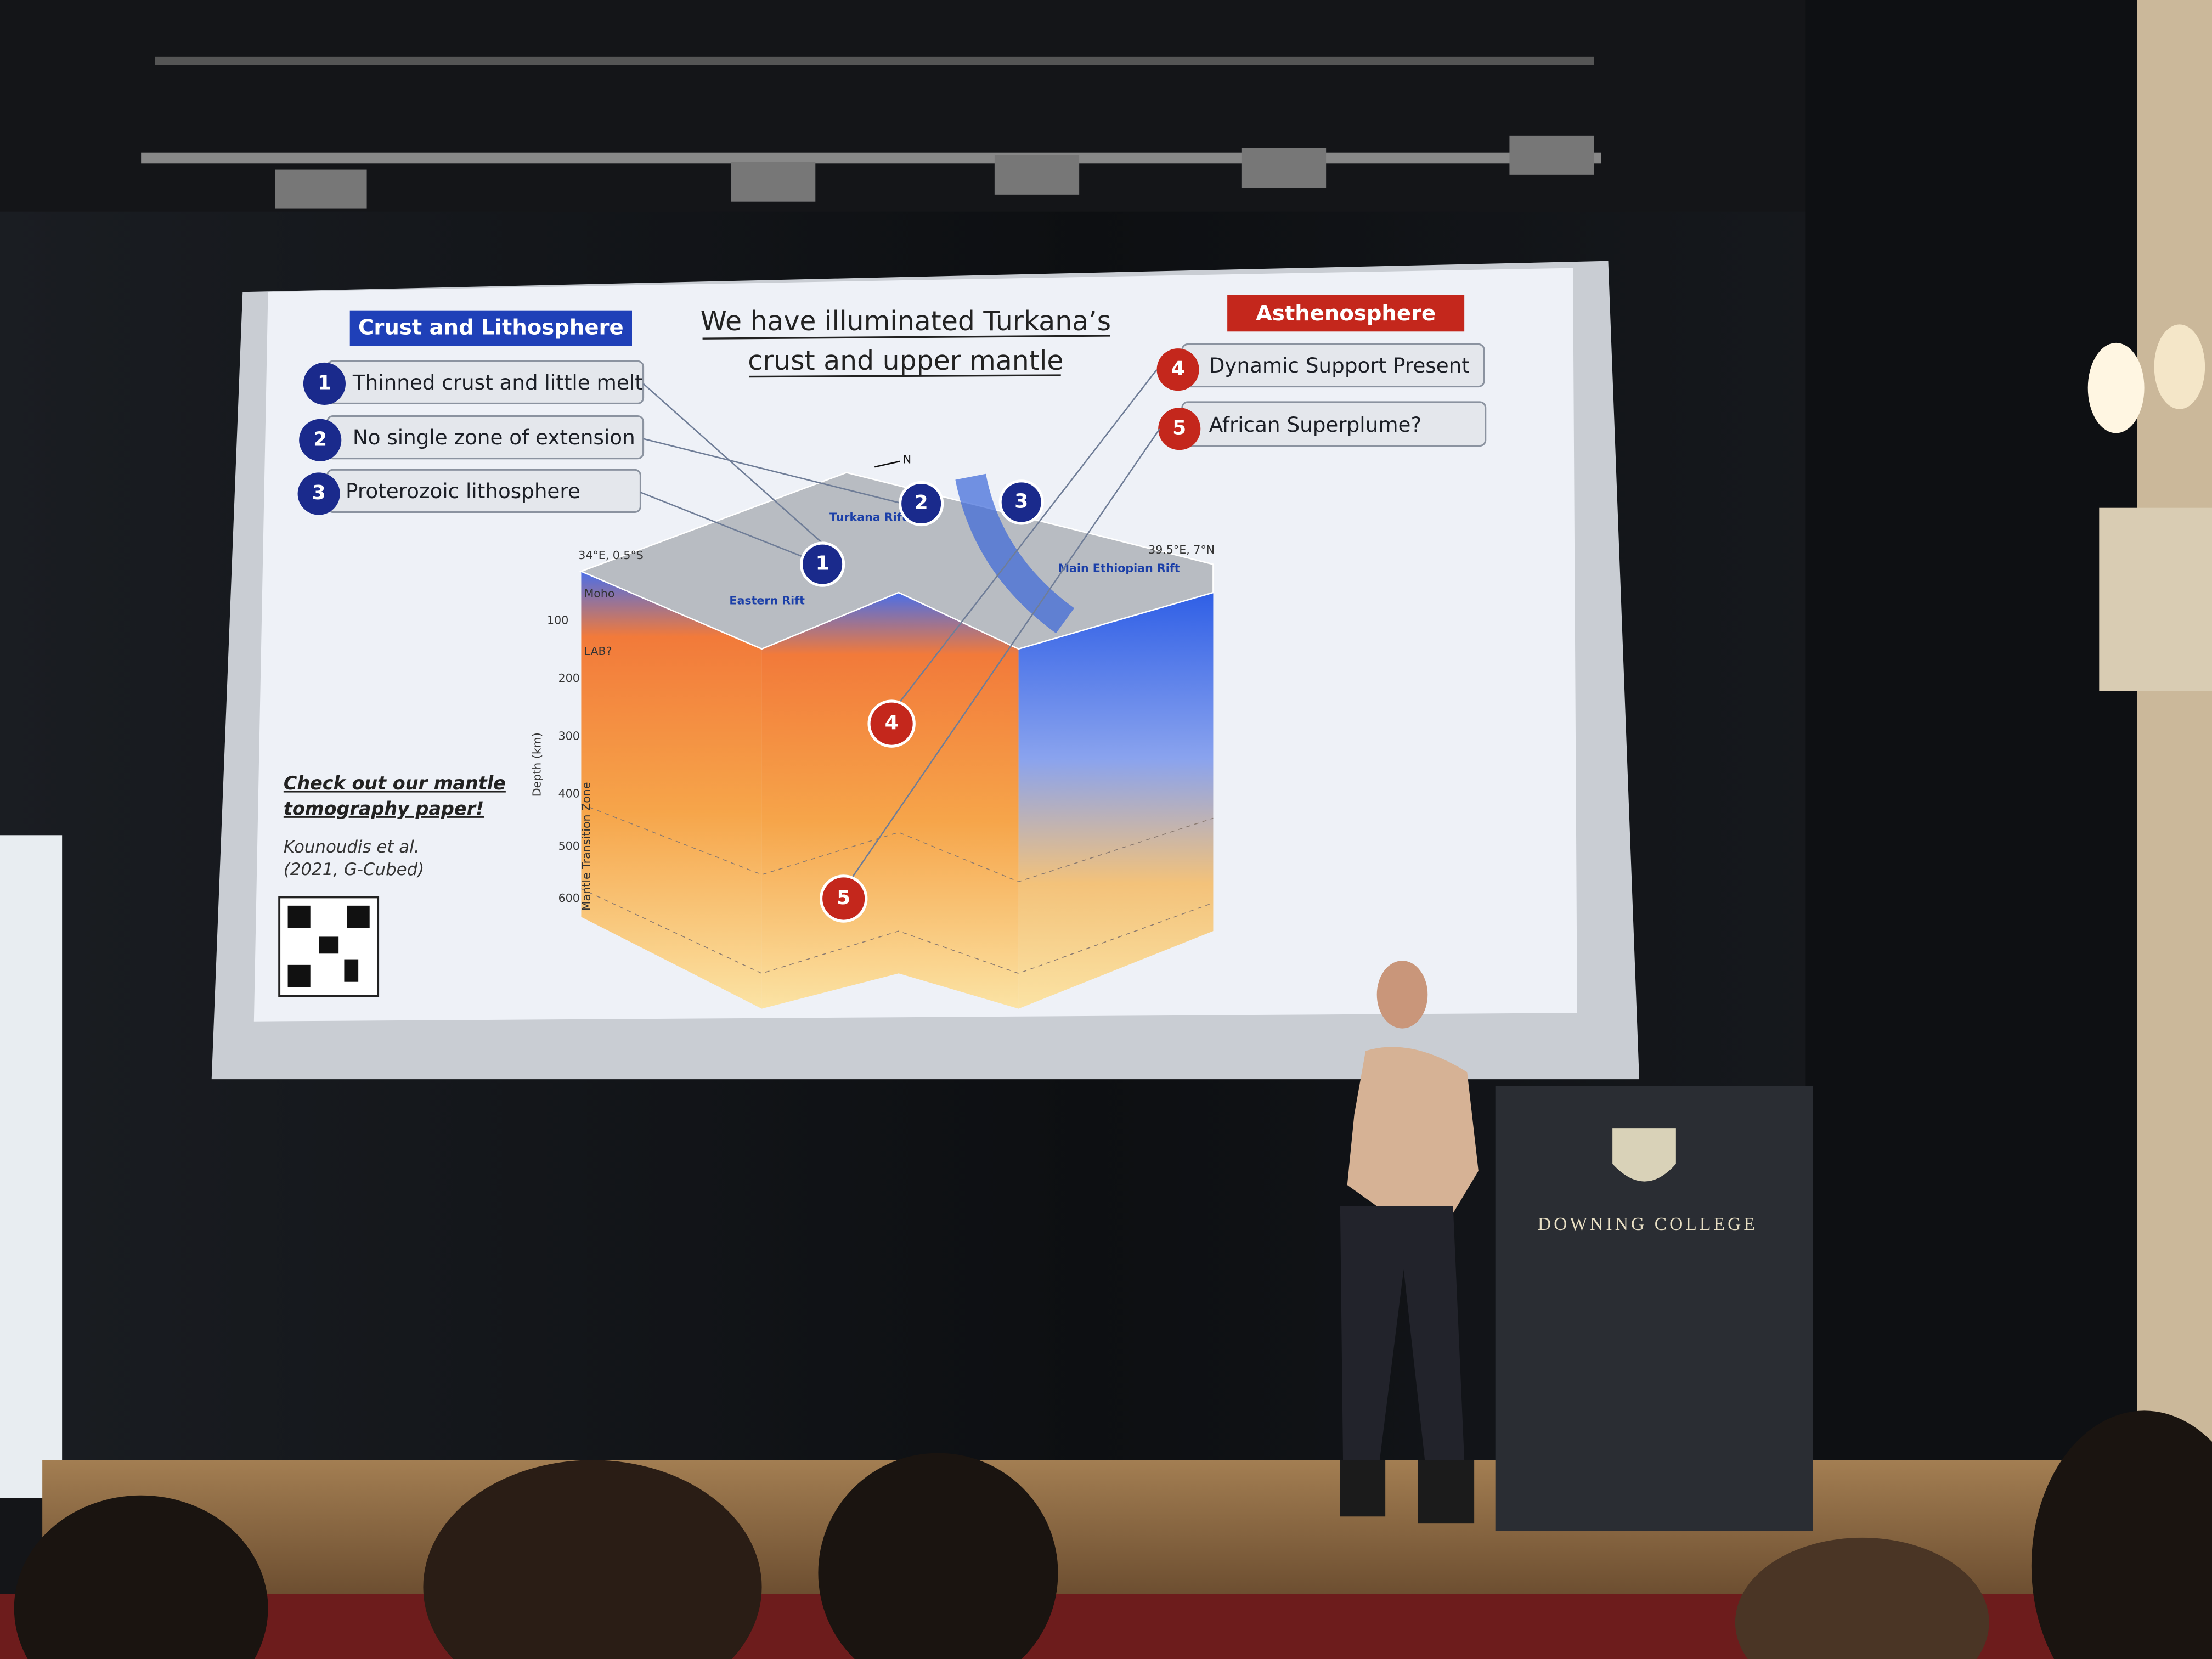 Image resolution: width=2212 pixels, height=1659 pixels. Describe the element at coordinates (935, 172) in the screenshot. I see `stage-lights` at that location.